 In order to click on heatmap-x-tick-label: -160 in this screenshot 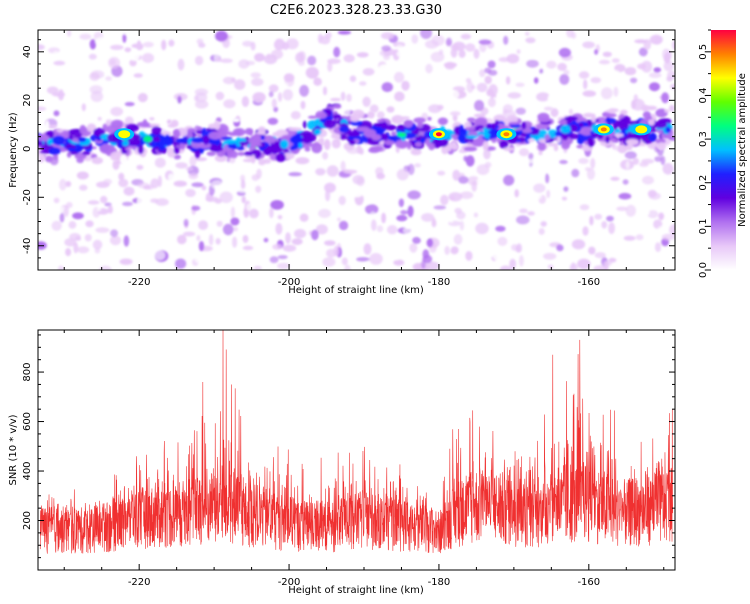, I will do `click(588, 282)`.